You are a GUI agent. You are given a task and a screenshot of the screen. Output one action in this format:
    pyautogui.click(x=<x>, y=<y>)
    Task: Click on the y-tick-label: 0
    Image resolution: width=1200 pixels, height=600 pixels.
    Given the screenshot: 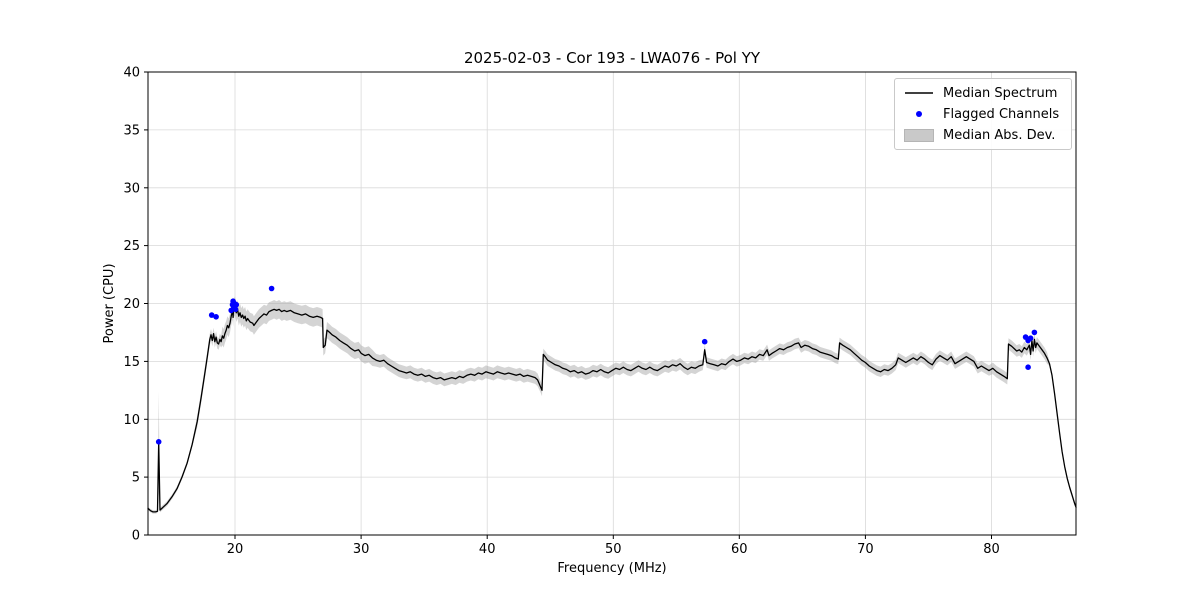 What is the action you would take?
    pyautogui.click(x=136, y=536)
    